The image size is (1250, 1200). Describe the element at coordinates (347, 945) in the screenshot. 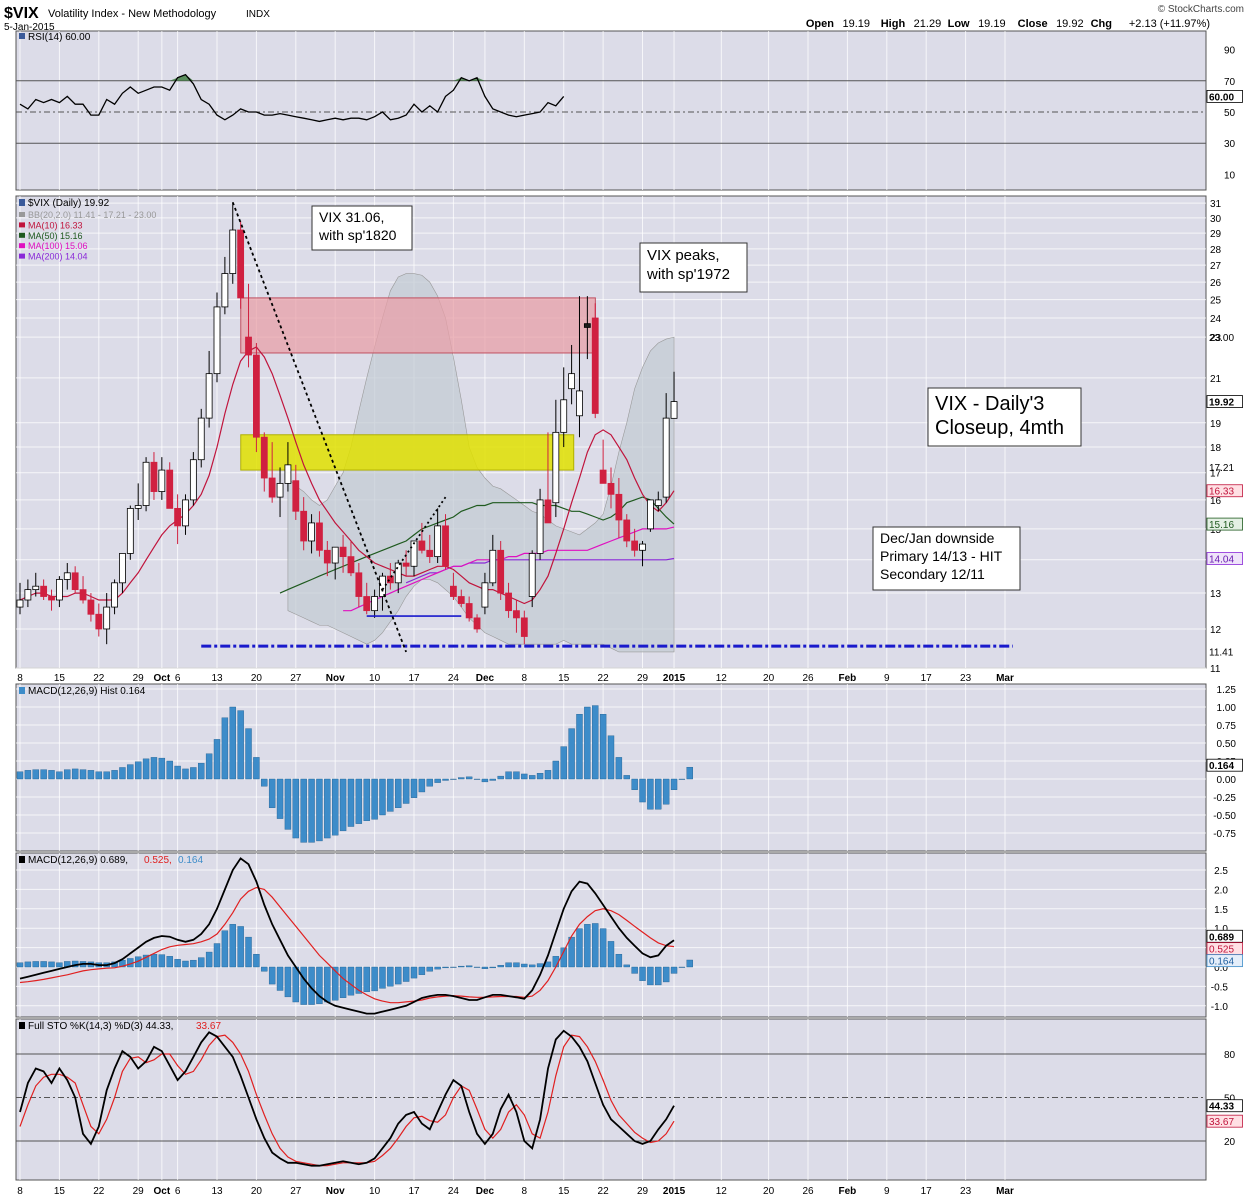

I see `macd-signal-line` at that location.